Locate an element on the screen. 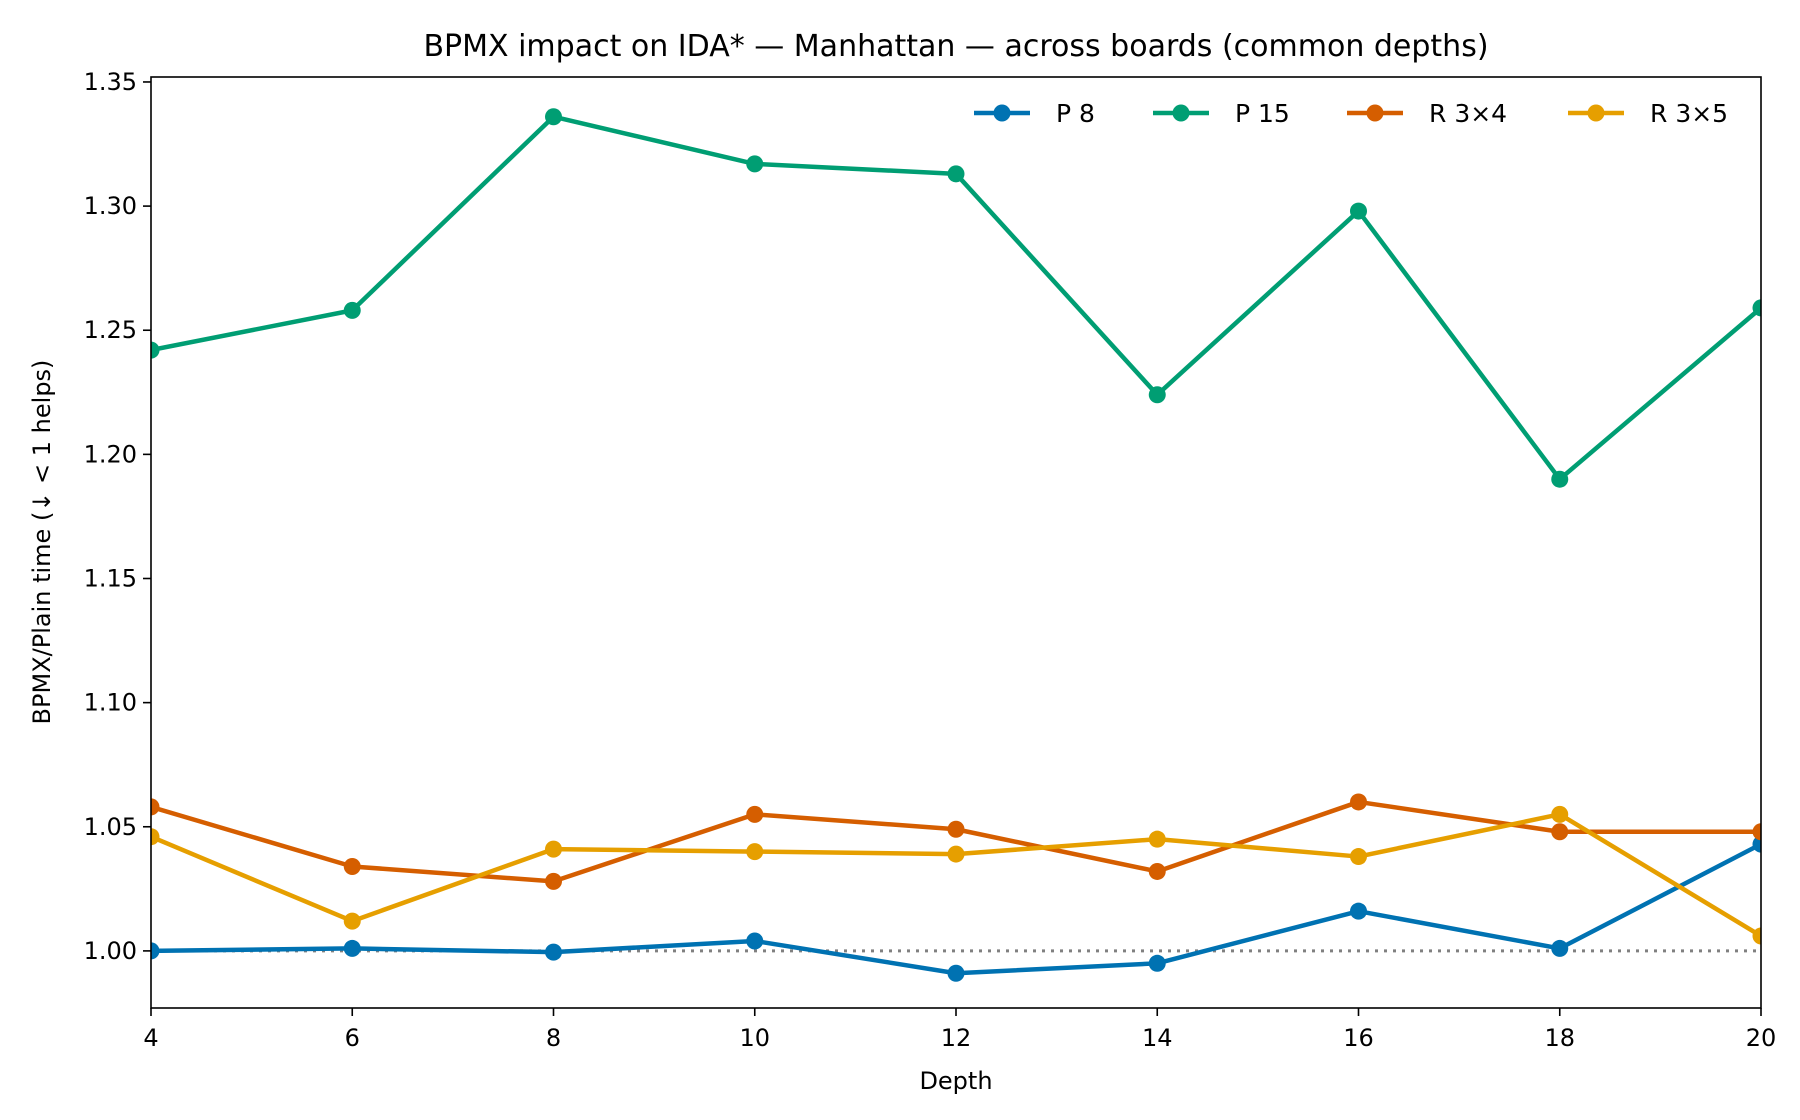 The height and width of the screenshot is (1120, 1800). legend-entry: R 3×4 is located at coordinates (1427, 113).